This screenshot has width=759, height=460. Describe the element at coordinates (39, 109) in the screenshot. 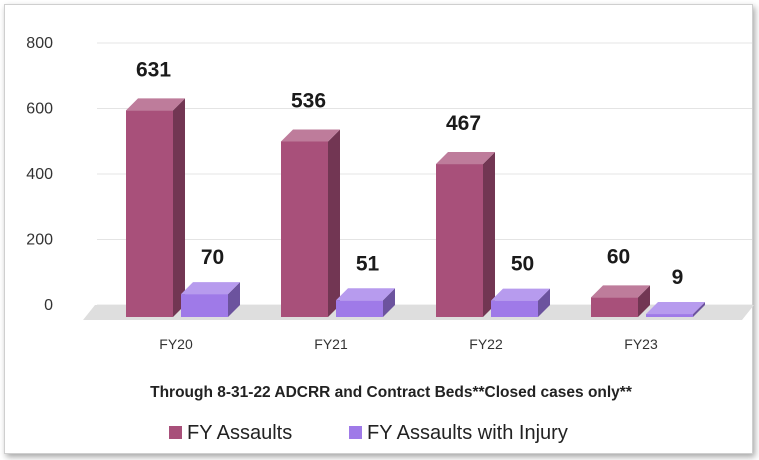

I see `y-tick-label: 600` at that location.